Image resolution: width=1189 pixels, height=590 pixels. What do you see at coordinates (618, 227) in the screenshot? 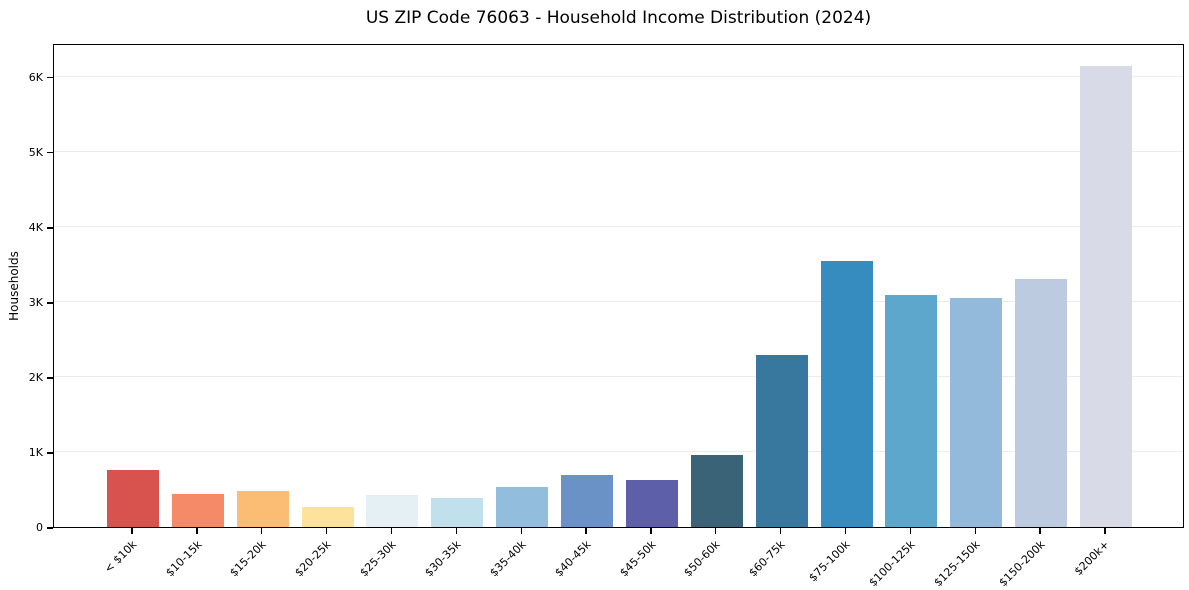
I see `gridline-4K` at bounding box center [618, 227].